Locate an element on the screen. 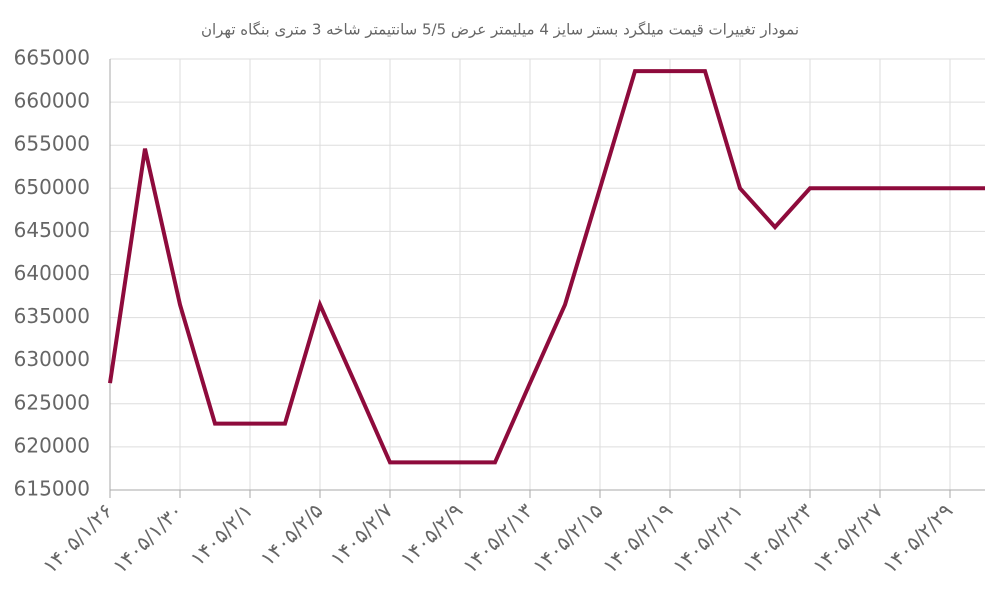  x-tick-label: ۱۴۰۵/۲/۷ is located at coordinates (361, 534).